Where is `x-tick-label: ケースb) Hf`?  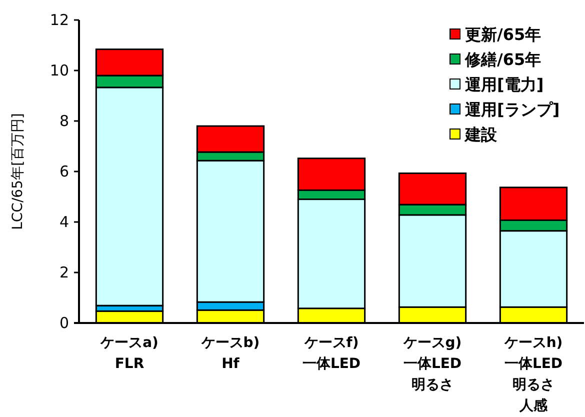
x-tick-label: ケースb) Hf is located at coordinates (230, 353).